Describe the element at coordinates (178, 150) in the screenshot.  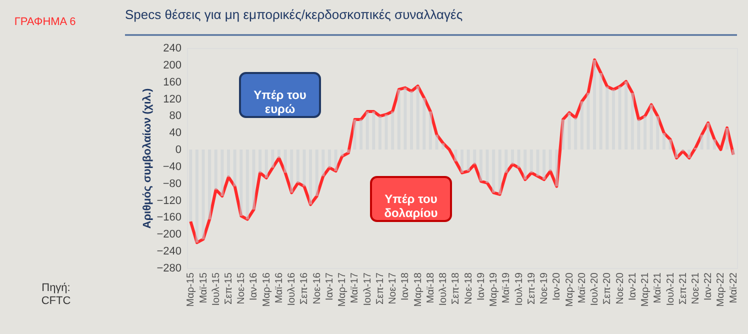
I see `y-tick-label: 0` at that location.